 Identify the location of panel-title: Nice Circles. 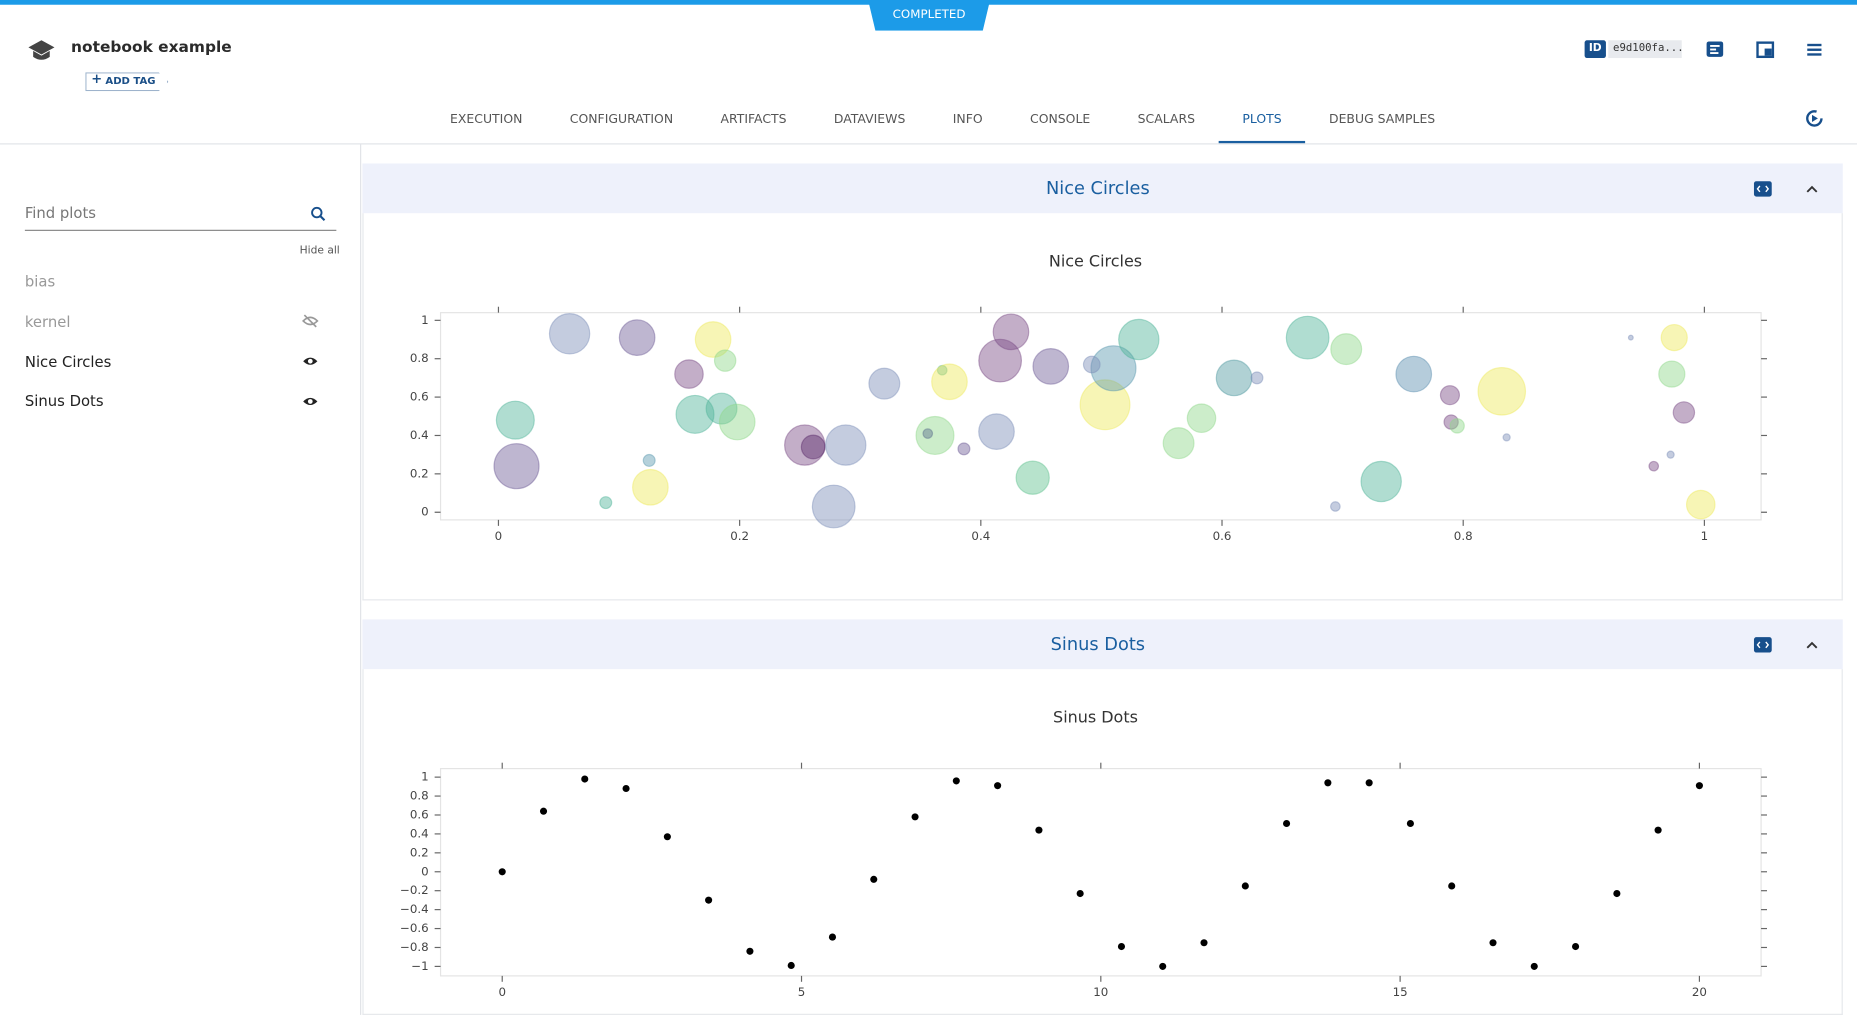
(1097, 188).